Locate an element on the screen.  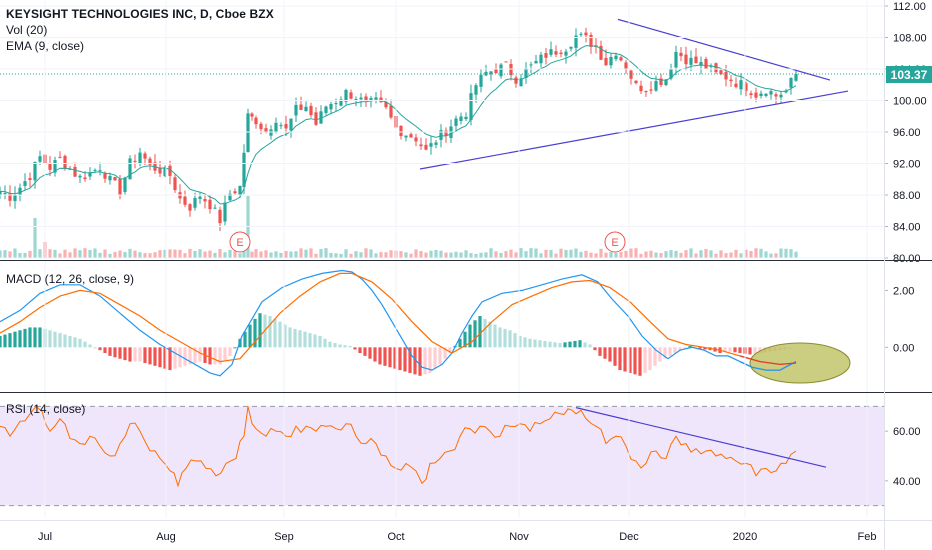
rsi-legend: RSI (14, close) is located at coordinates (45, 409).